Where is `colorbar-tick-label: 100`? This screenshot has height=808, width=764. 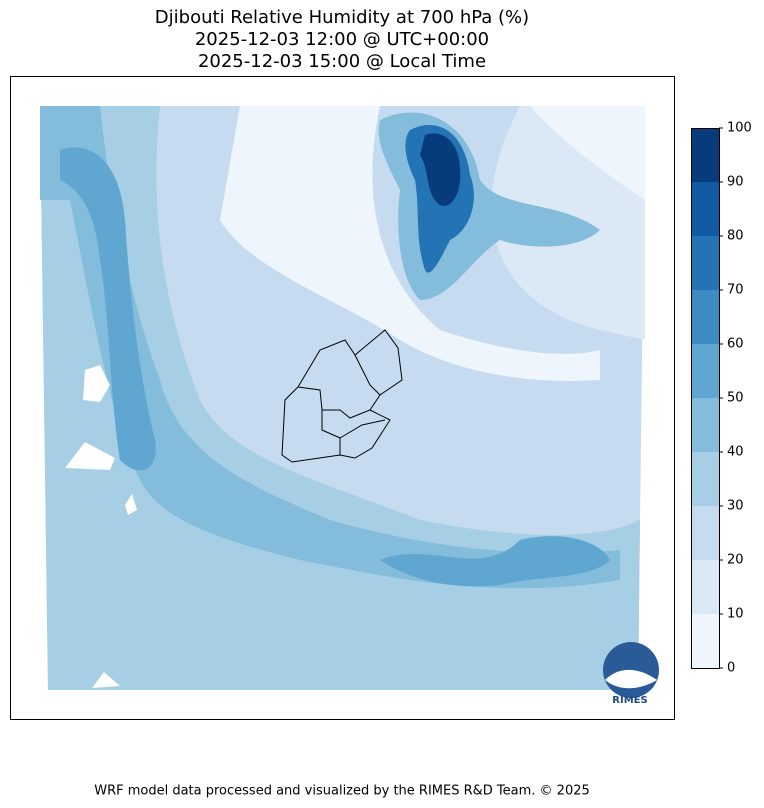
colorbar-tick-label: 100 is located at coordinates (739, 128).